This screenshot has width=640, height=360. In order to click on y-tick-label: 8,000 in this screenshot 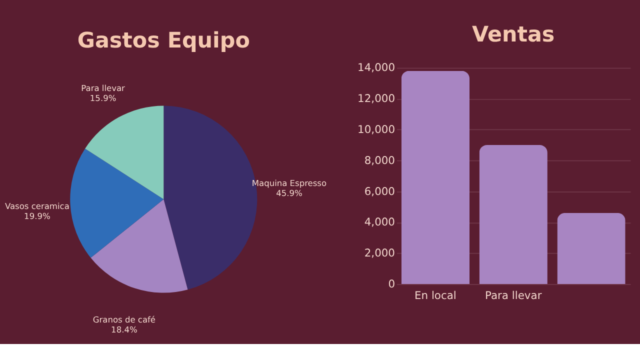, I will do `click(380, 160)`.